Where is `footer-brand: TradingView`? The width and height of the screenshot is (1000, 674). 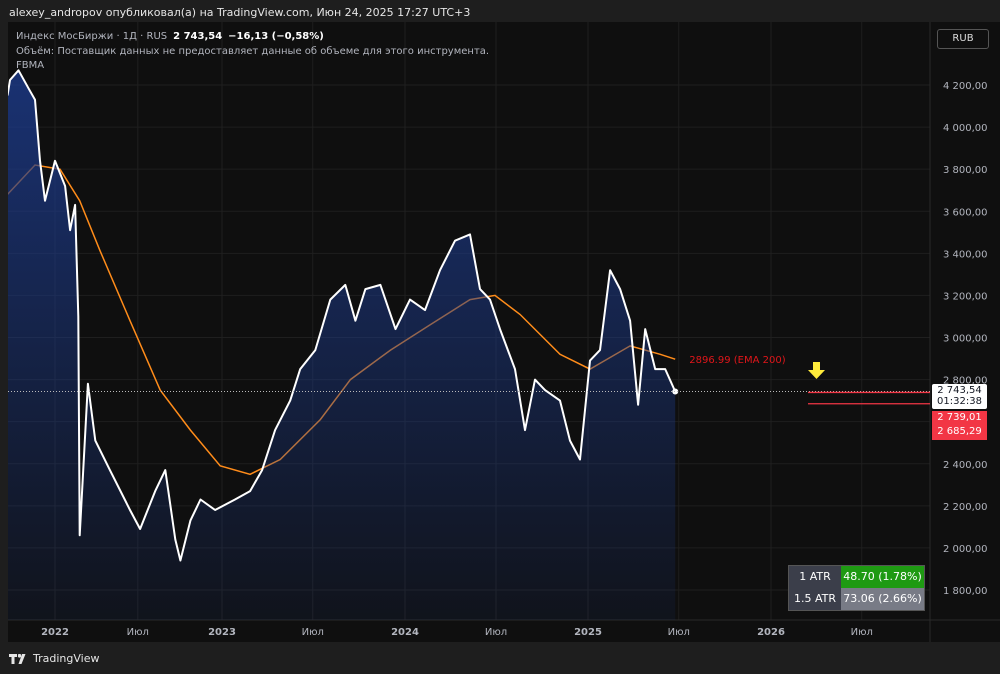 footer-brand: TradingView is located at coordinates (54, 658).